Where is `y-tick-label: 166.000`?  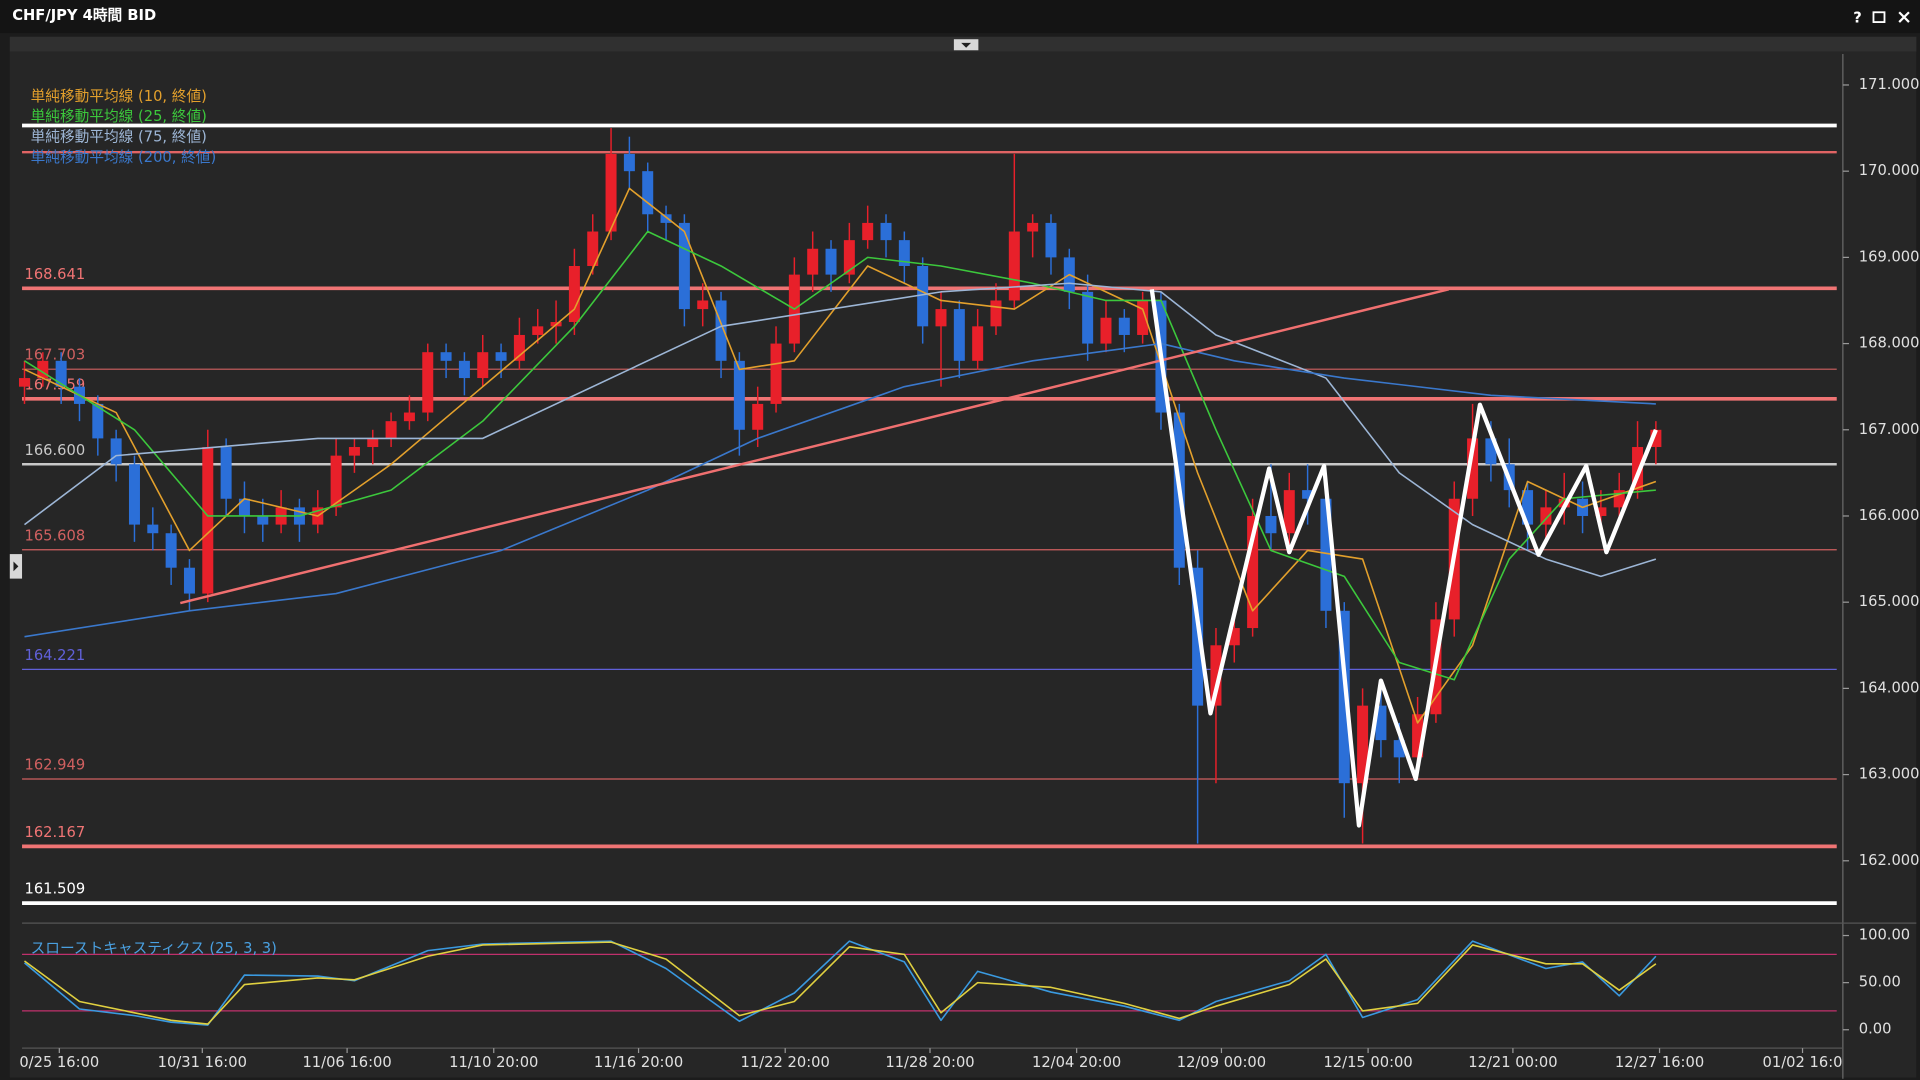 y-tick-label: 166.000 is located at coordinates (1889, 515).